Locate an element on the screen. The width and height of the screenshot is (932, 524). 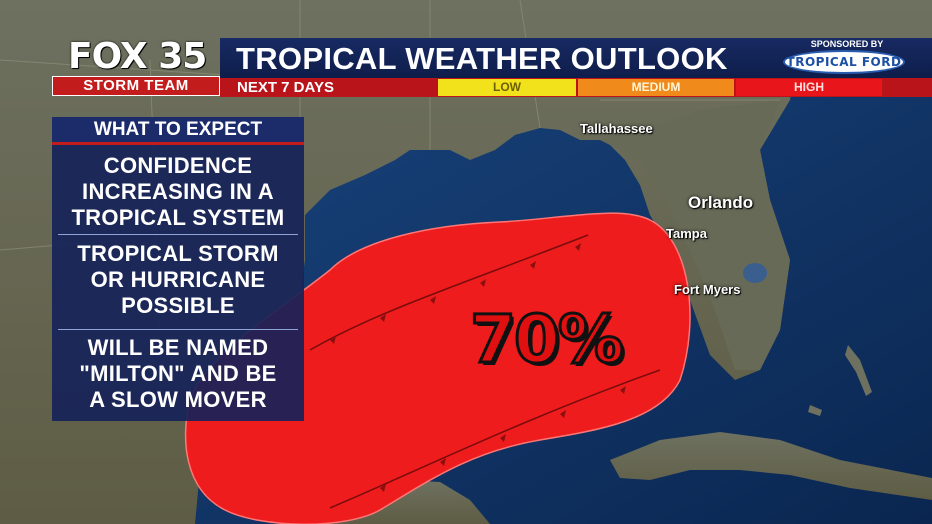
cuba is located at coordinates (771, 466).